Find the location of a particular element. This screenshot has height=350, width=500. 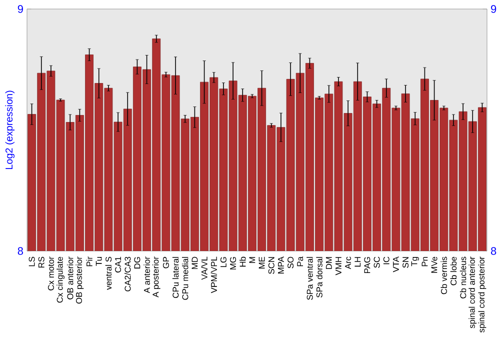

y2-tick-label: 8 is located at coordinates (493, 251).